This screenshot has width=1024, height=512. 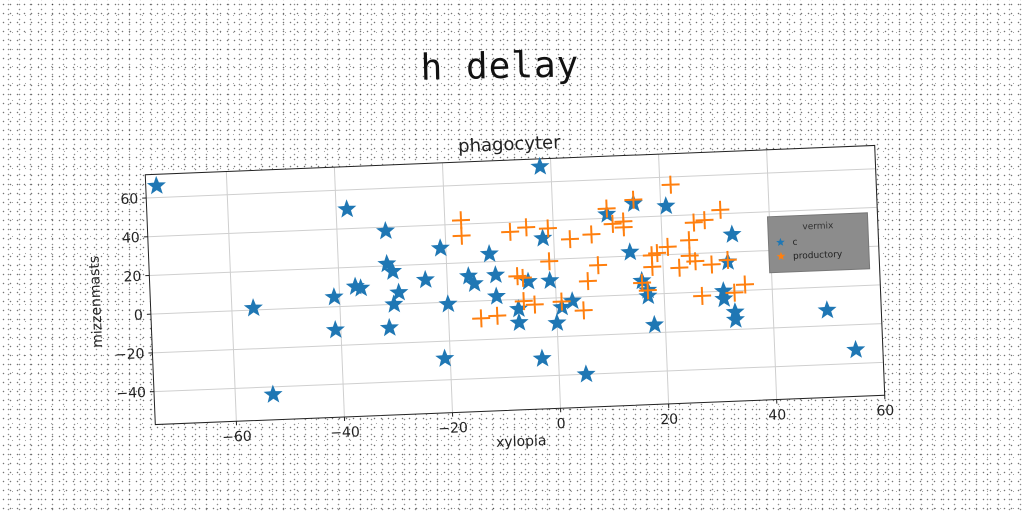 I want to click on chart-title: phagocyter, so click(x=510, y=144).